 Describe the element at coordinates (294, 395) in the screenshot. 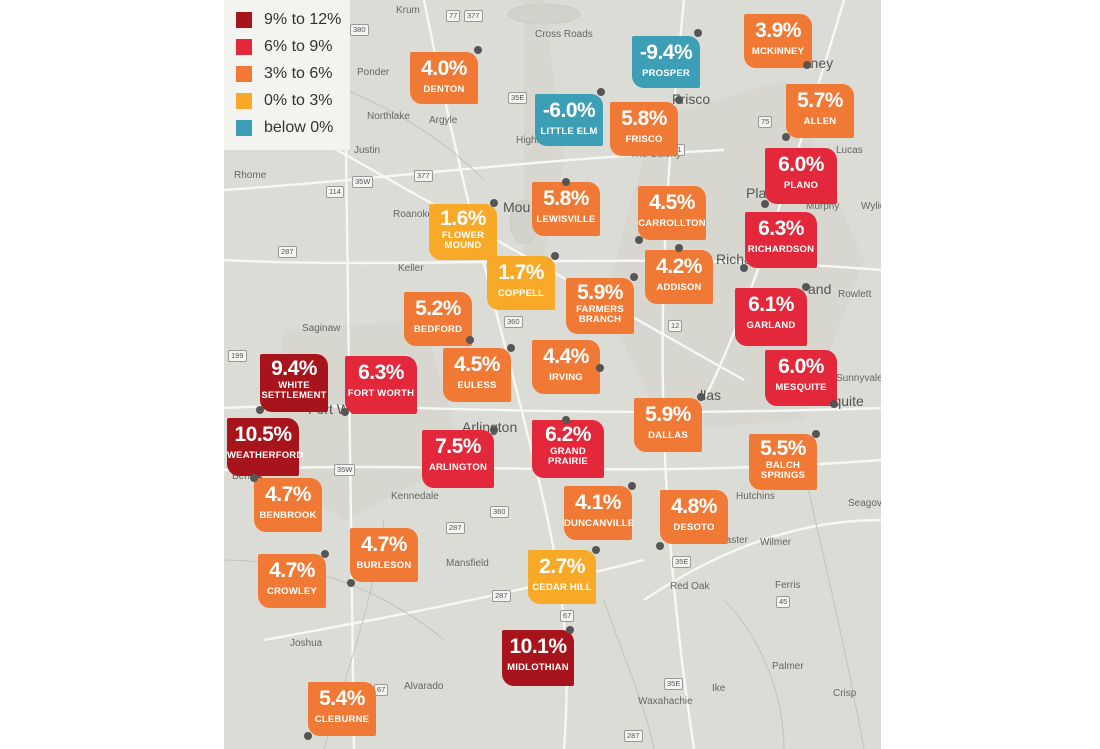

I see `city-name: SETTLEMENT` at that location.